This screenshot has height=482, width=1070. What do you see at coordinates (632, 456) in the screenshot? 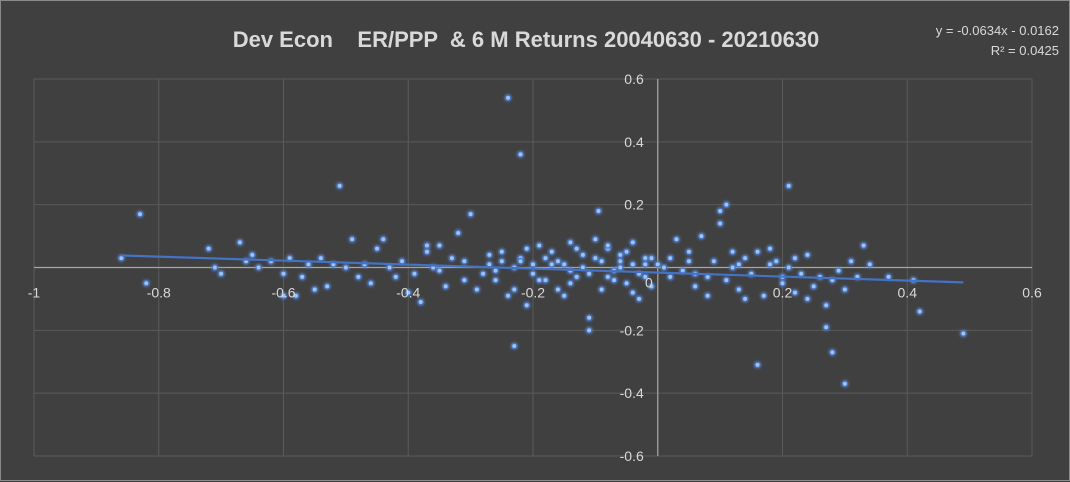
I see `y-tick-label: -0.6` at bounding box center [632, 456].